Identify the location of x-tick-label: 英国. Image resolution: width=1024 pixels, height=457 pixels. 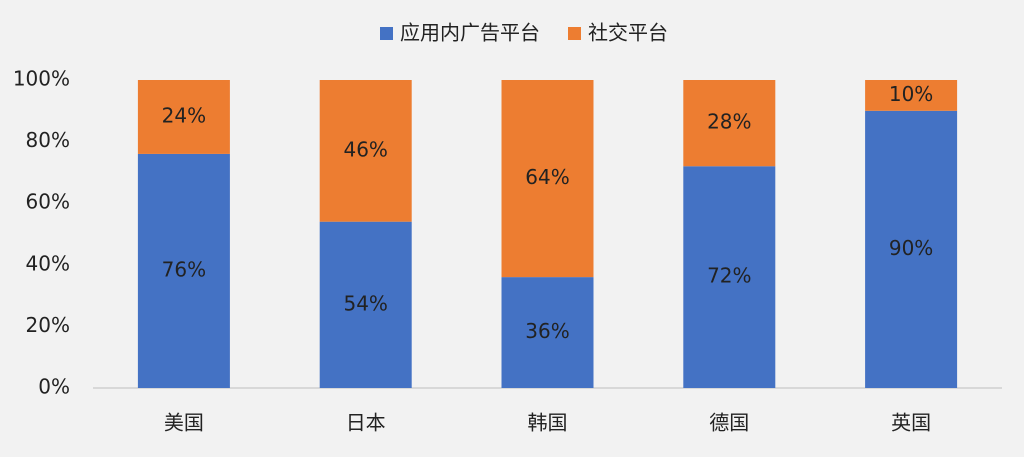
(911, 423).